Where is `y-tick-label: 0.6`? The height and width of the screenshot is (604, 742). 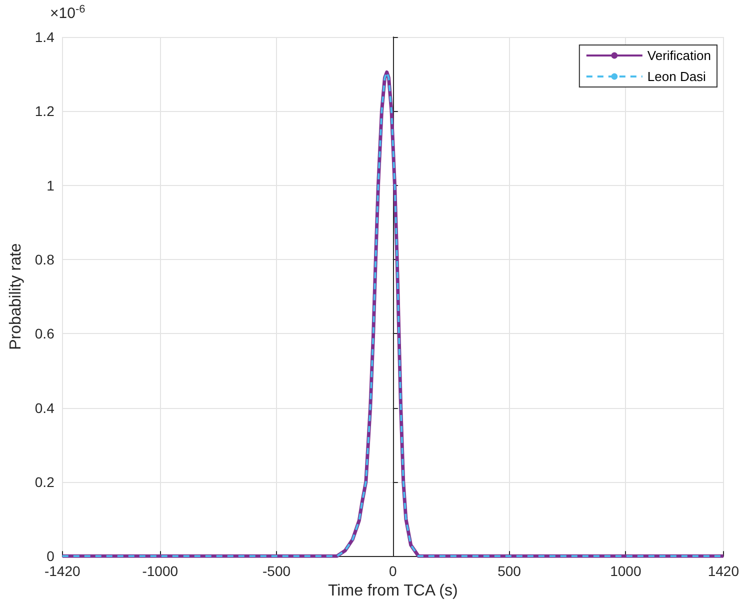
y-tick-label: 0.6 is located at coordinates (44, 334).